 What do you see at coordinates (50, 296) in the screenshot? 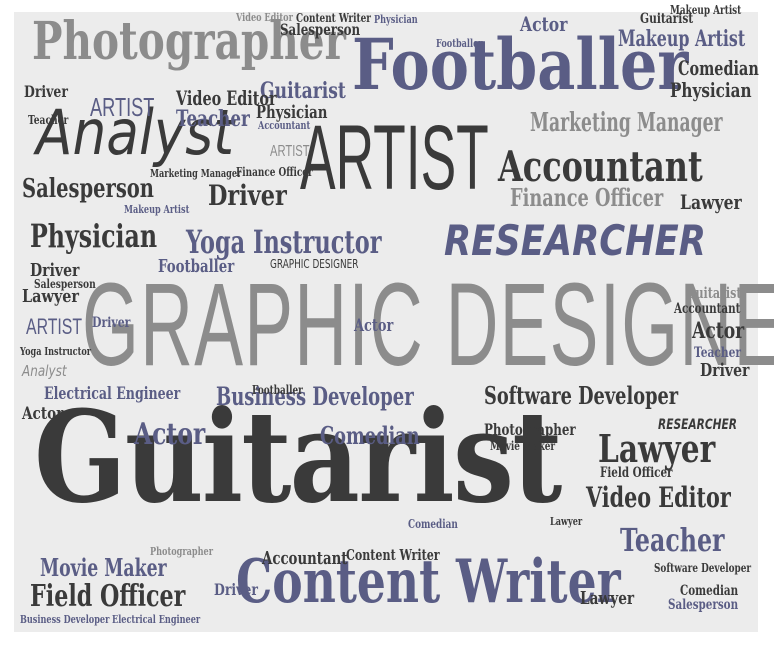
I see `word-lawyer-left: Lawyer` at bounding box center [50, 296].